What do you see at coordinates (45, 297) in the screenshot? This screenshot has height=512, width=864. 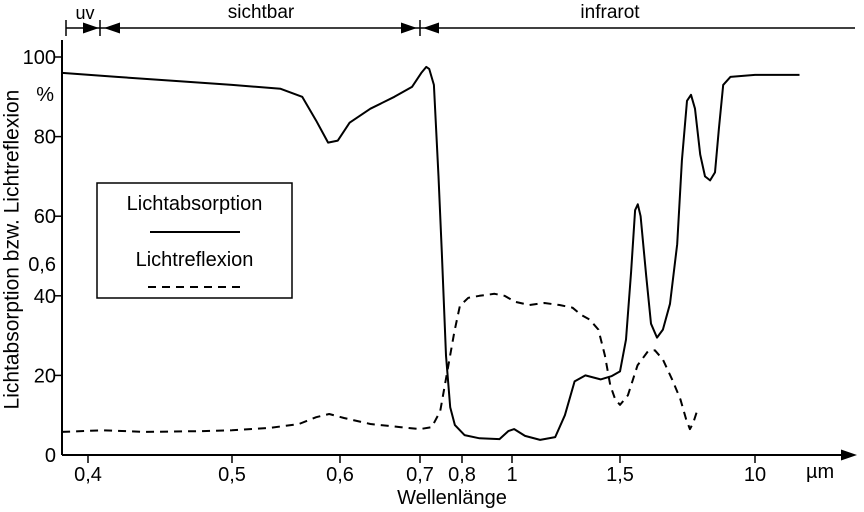 I see `y-tick-label: 40` at bounding box center [45, 297].